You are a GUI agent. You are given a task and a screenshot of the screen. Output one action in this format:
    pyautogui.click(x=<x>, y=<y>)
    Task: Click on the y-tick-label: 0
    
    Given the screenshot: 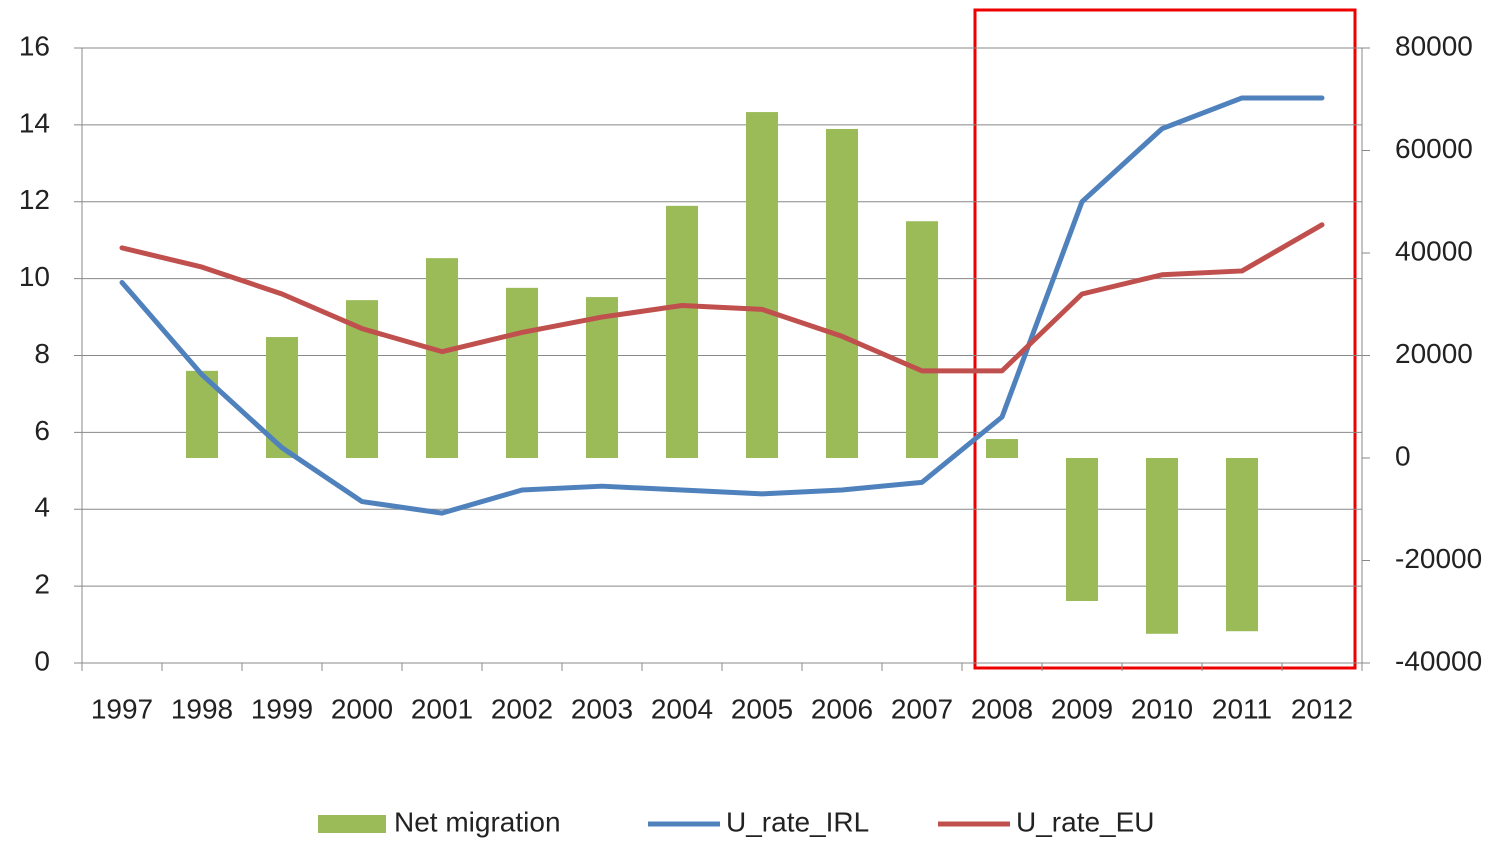 What is the action you would take?
    pyautogui.click(x=42, y=660)
    